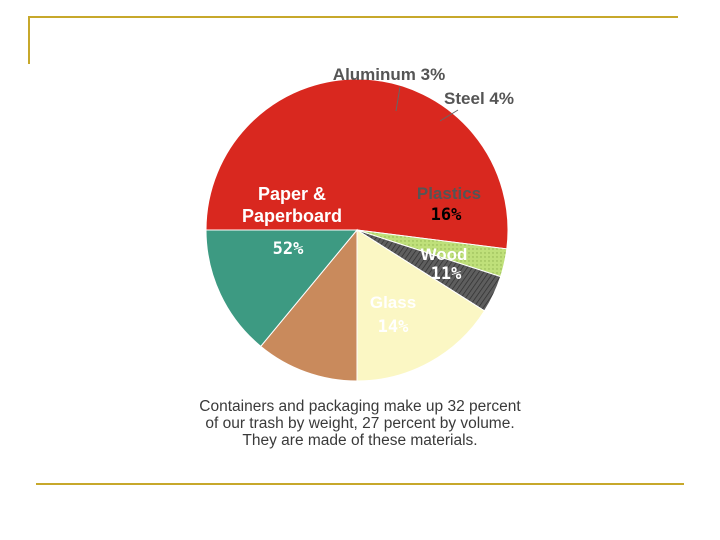 The width and height of the screenshot is (720, 540). Describe the element at coordinates (393, 327) in the screenshot. I see `slice-percent-glass: 14%` at that location.